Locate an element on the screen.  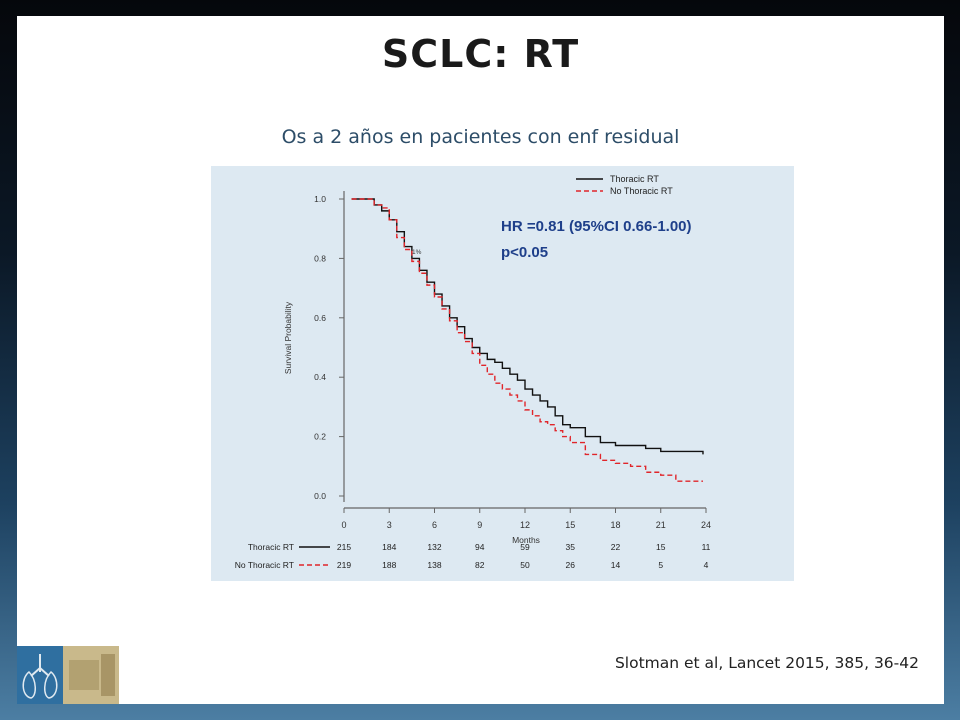
ggcp-logo is located at coordinates (68, 675).